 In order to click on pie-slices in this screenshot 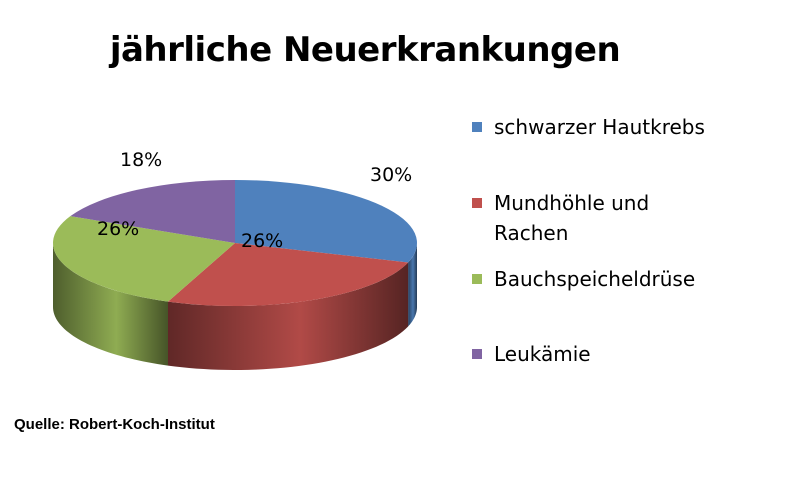, I will do `click(234, 243)`.